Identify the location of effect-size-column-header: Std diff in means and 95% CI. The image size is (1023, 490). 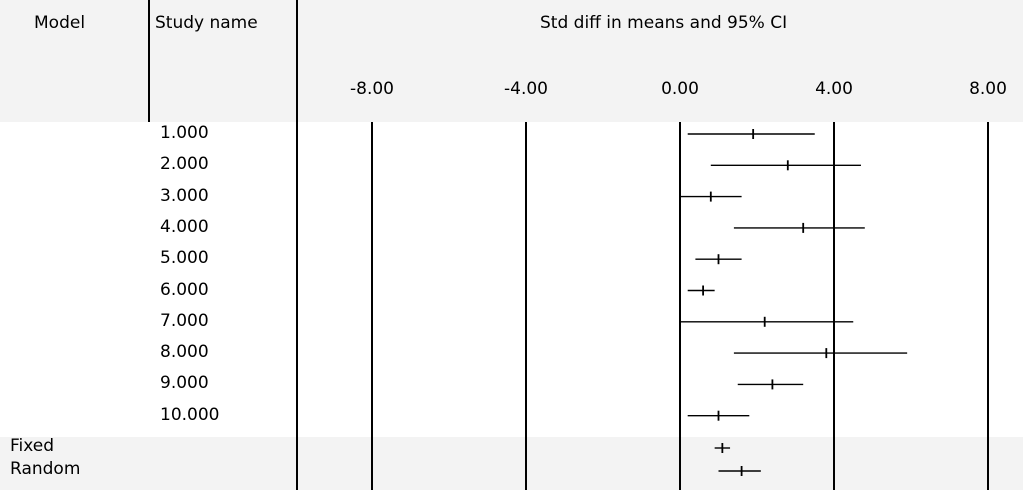
(664, 23).